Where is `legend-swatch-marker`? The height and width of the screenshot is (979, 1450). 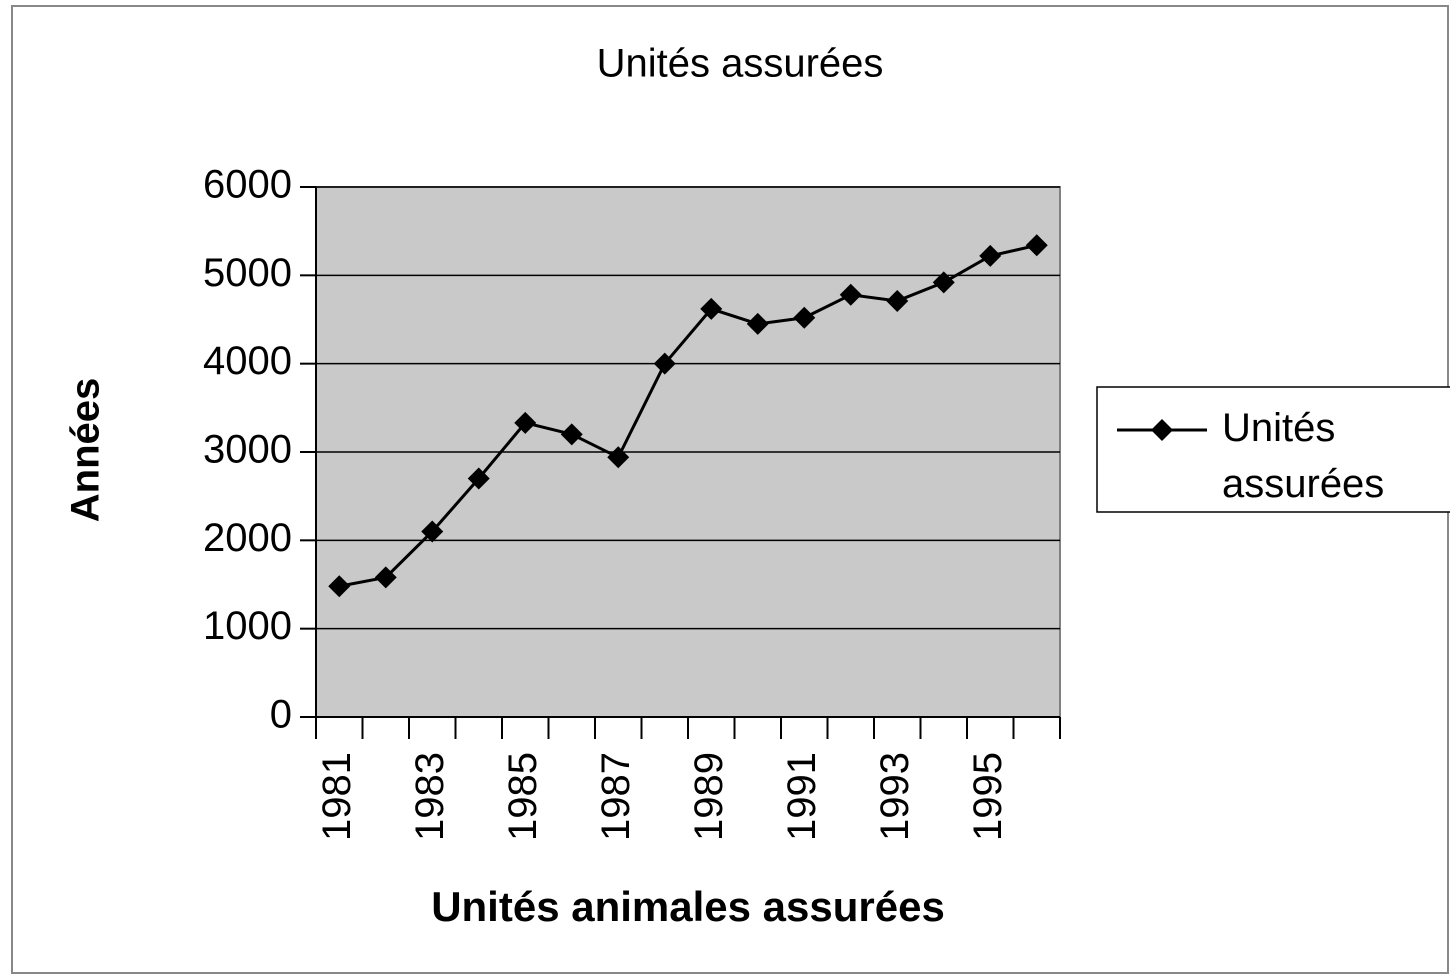 legend-swatch-marker is located at coordinates (1162, 430).